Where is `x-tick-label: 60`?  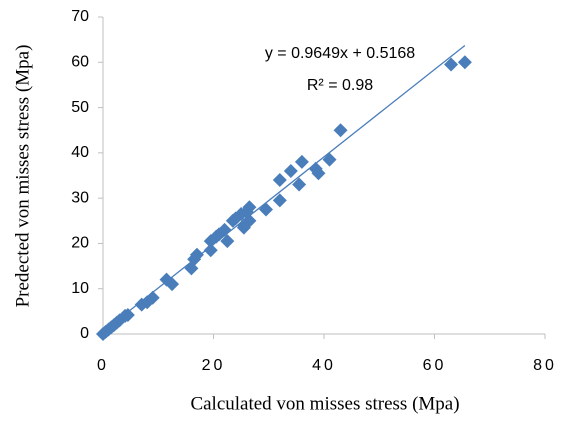
x-tick-label: 60 is located at coordinates (435, 365).